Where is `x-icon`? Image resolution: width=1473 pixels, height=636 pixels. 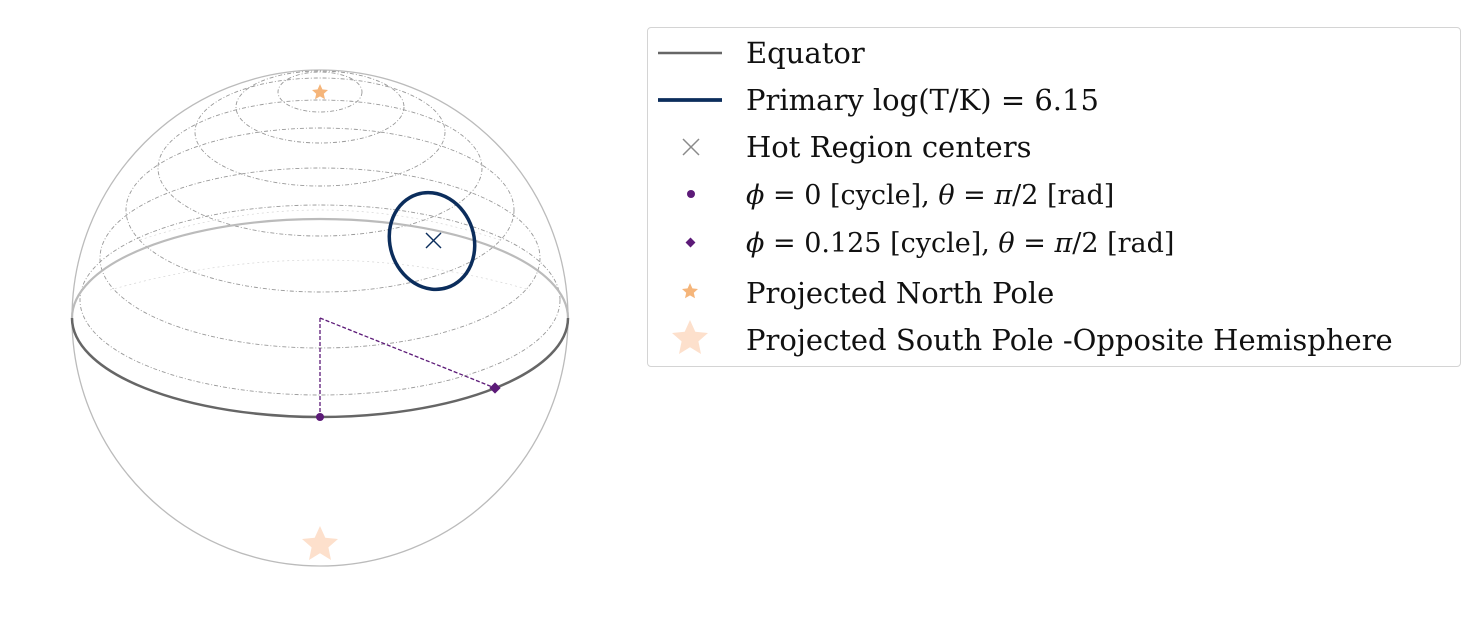 x-icon is located at coordinates (691, 147).